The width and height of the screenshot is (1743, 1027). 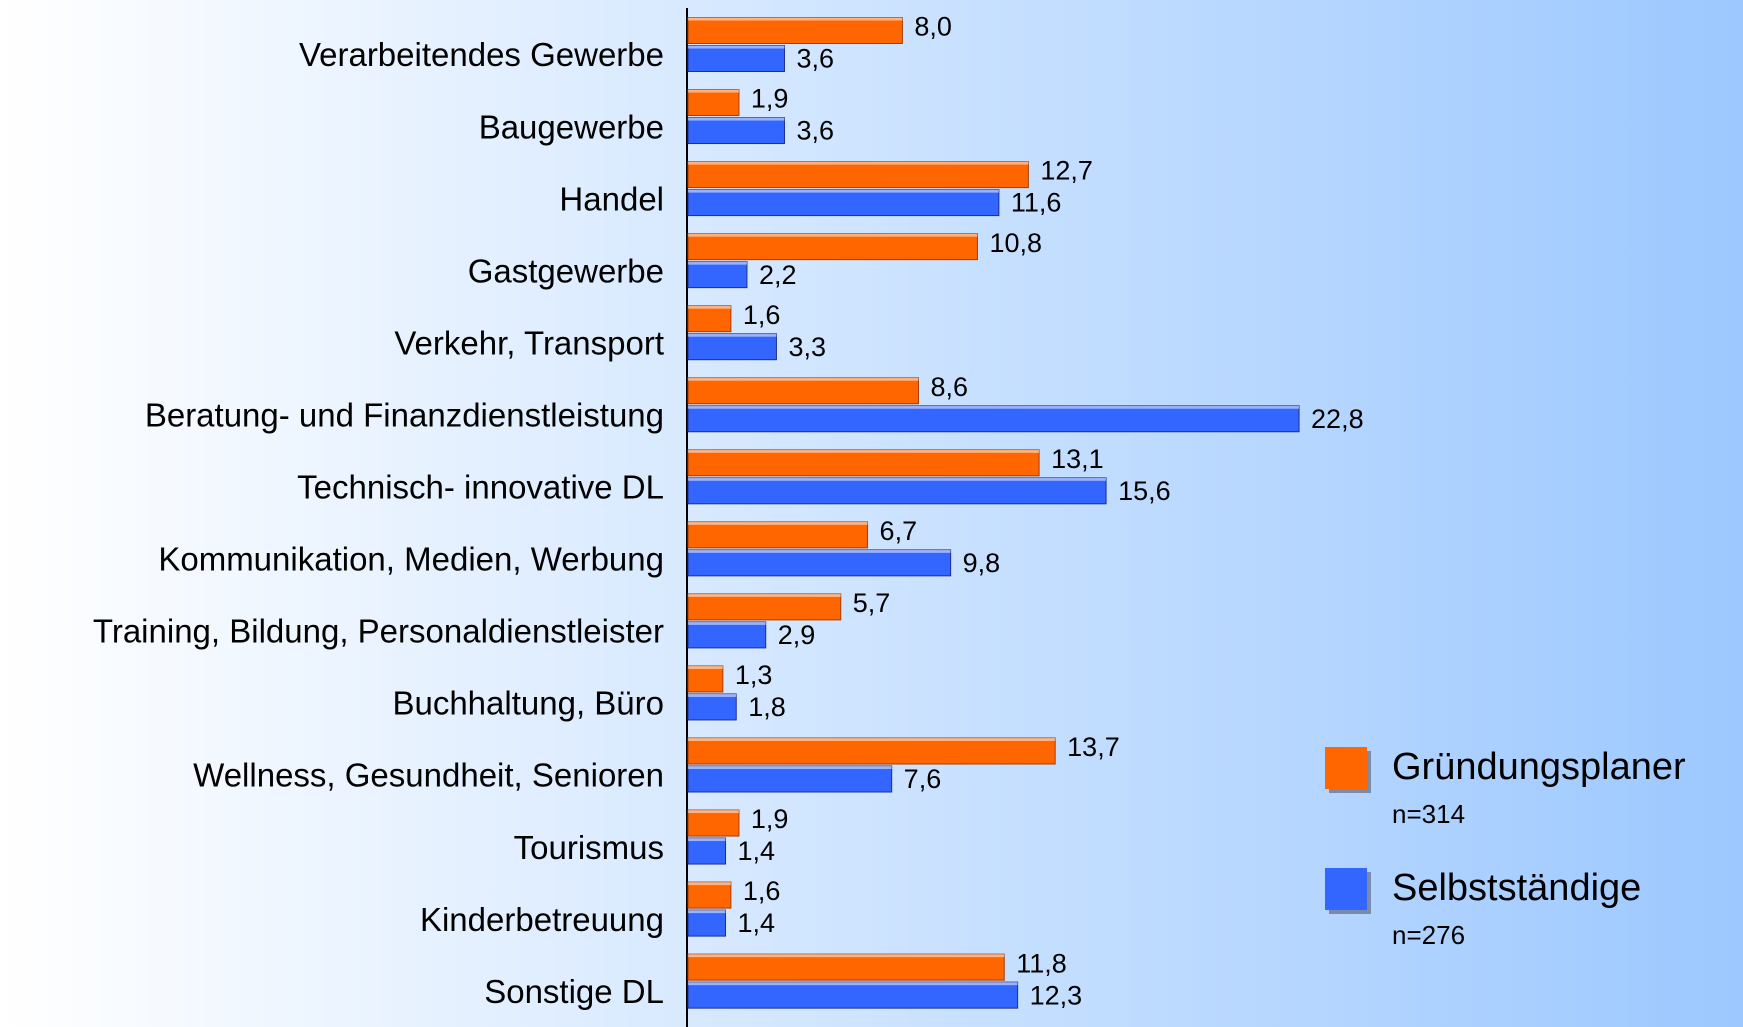 I want to click on value-label: 8,6, so click(x=949, y=387).